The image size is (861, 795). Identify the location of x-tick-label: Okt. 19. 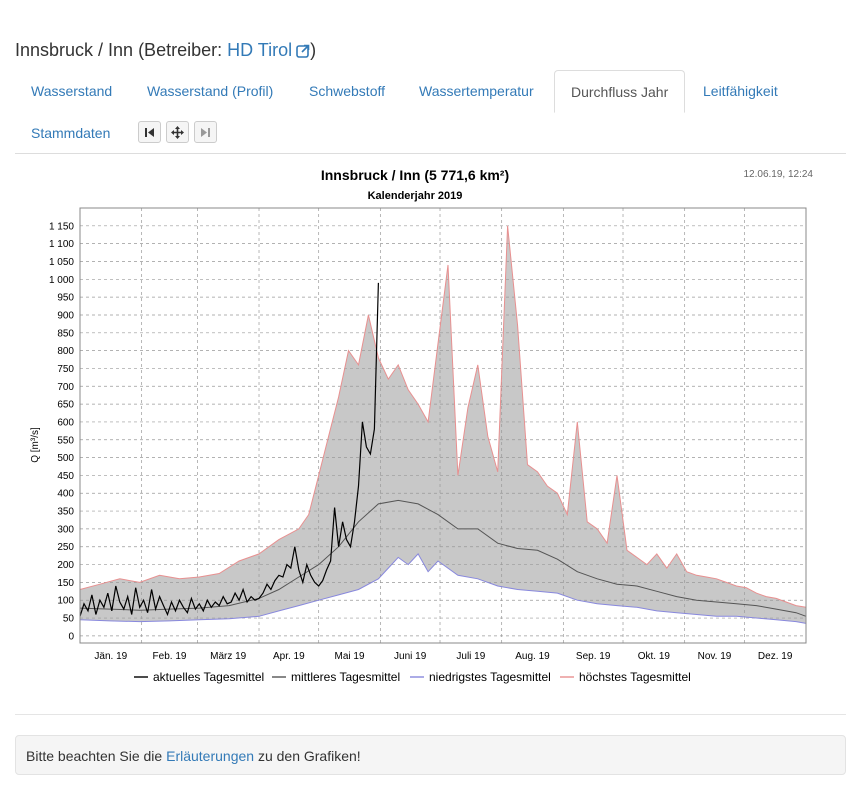
(654, 656).